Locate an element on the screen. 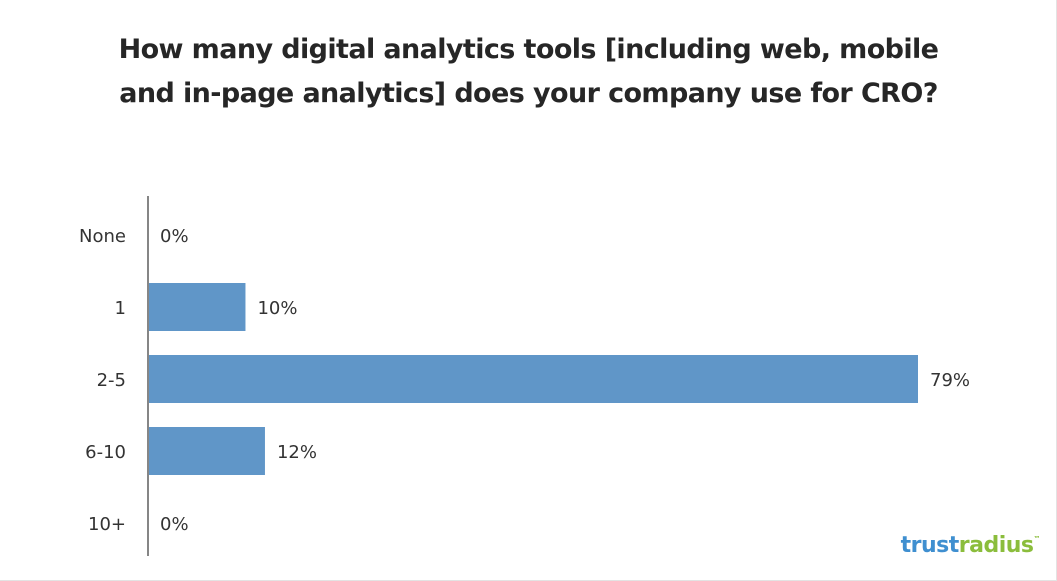  trustradius-logo: trustradius™ is located at coordinates (970, 545).